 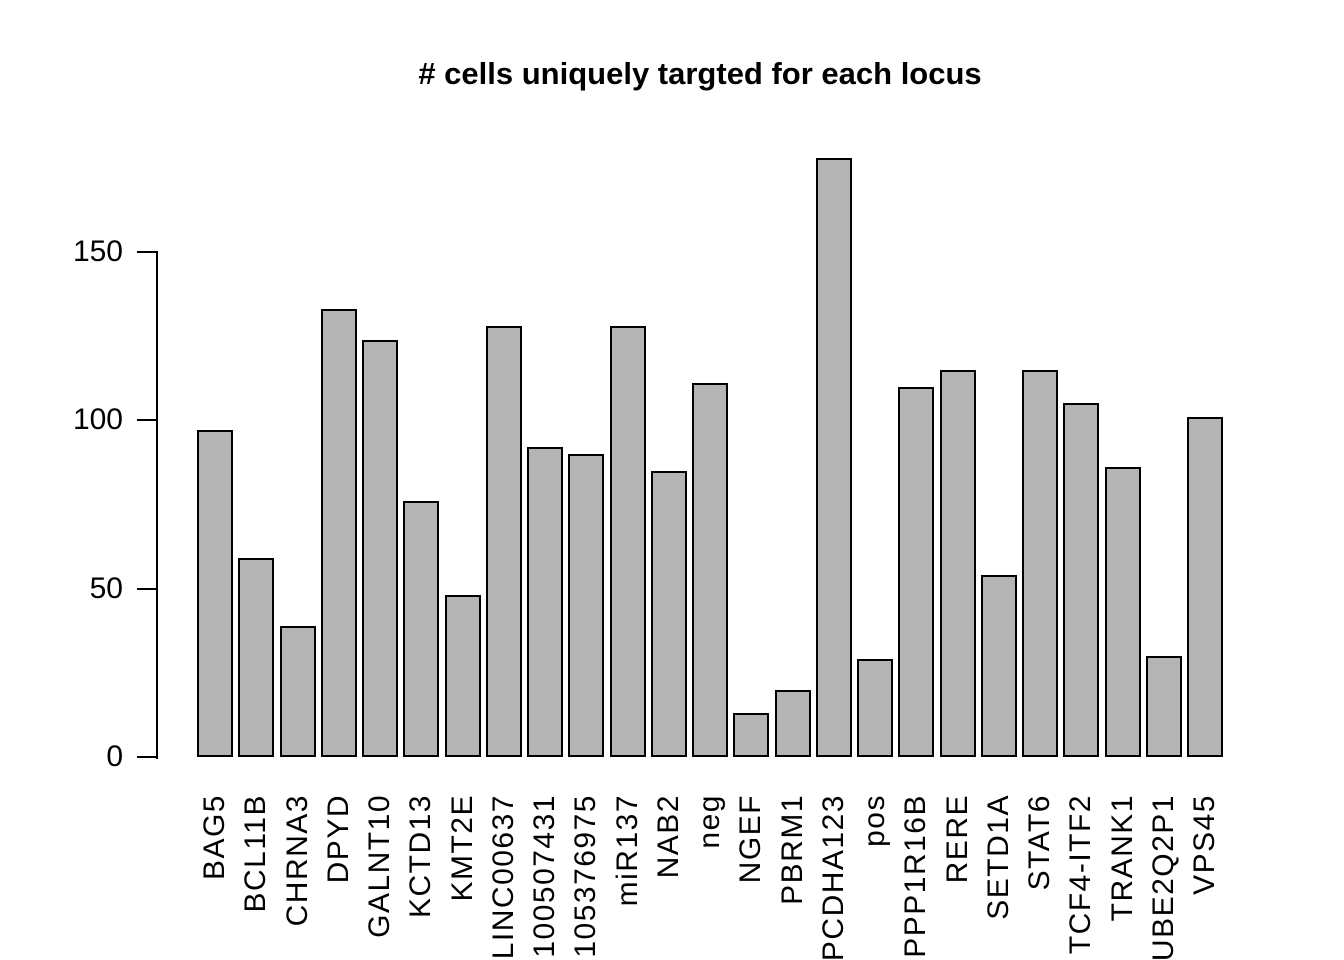 I want to click on x-tick-label: pos, so click(x=874, y=820).